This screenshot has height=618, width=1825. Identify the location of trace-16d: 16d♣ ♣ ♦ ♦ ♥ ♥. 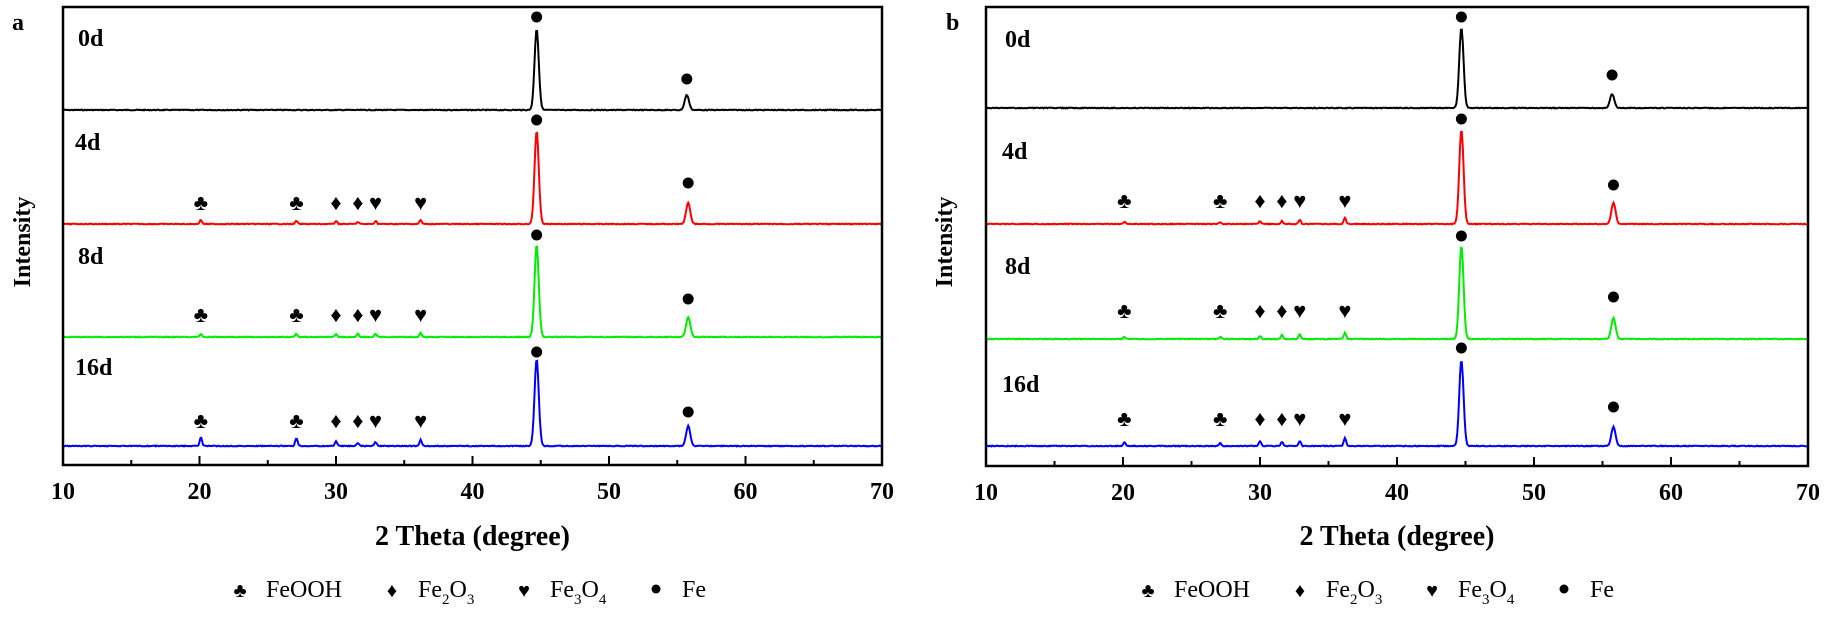
(472, 397).